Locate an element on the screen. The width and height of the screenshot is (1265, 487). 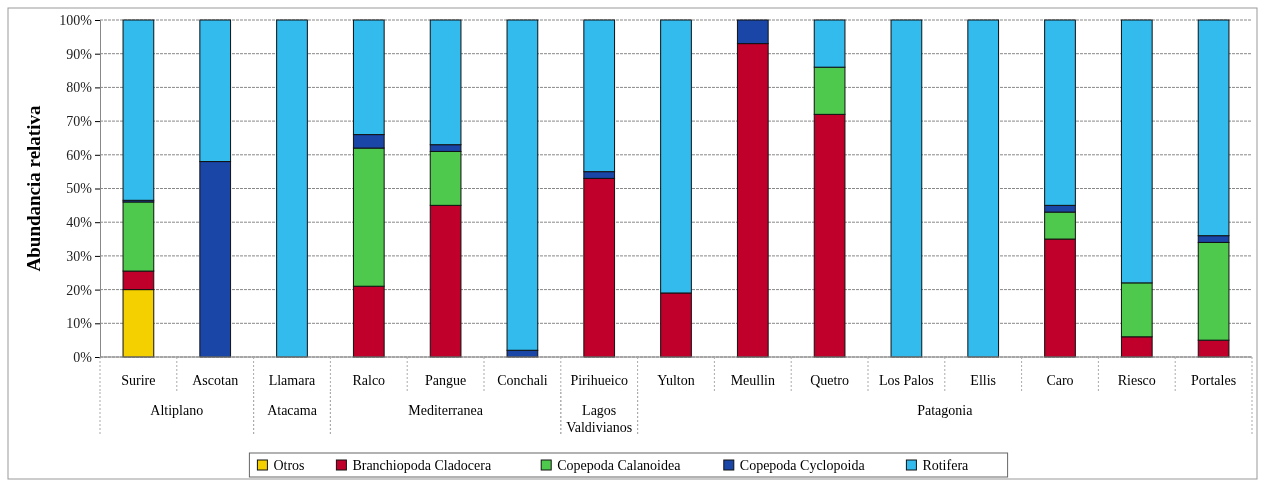
x-tick-label: Ascotan is located at coordinates (215, 380).